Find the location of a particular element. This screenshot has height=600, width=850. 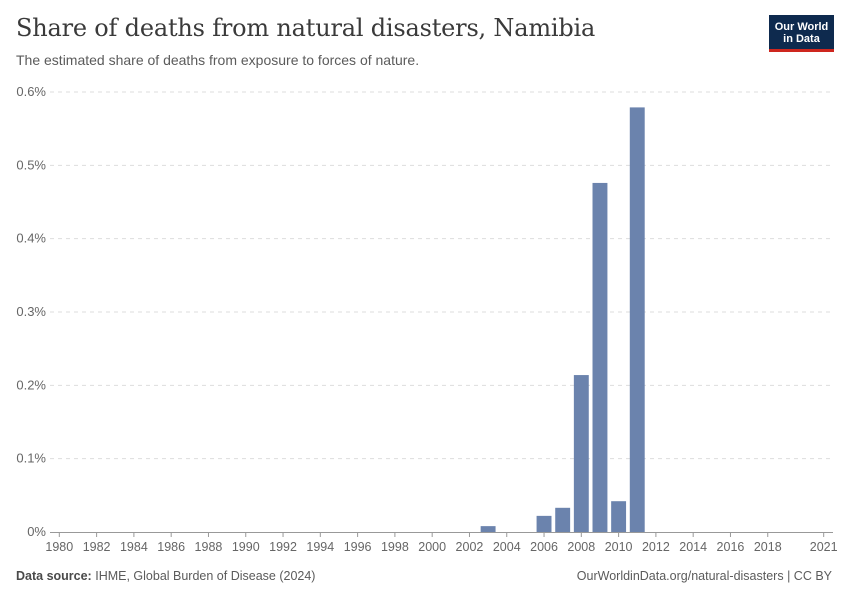

y-tick-label: 0.1% is located at coordinates (31, 458).